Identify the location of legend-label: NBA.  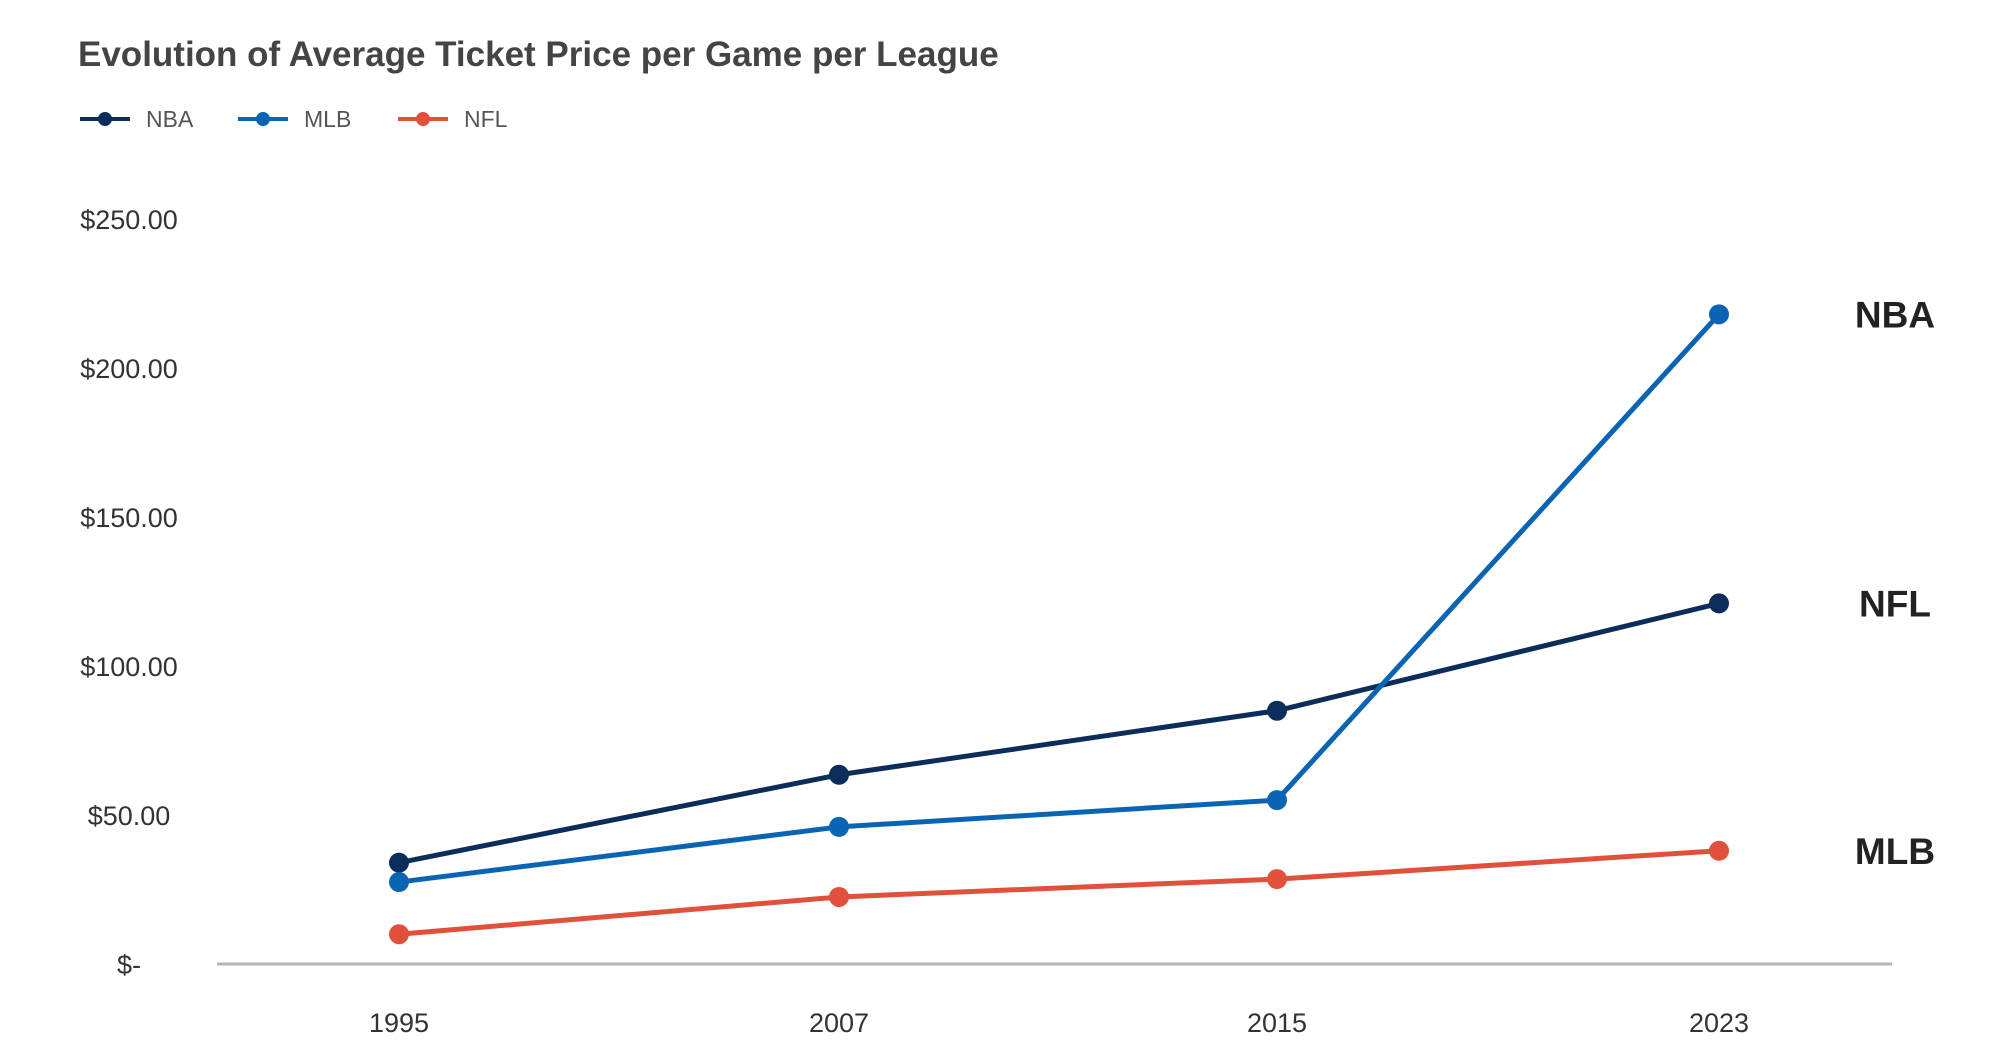
(170, 119).